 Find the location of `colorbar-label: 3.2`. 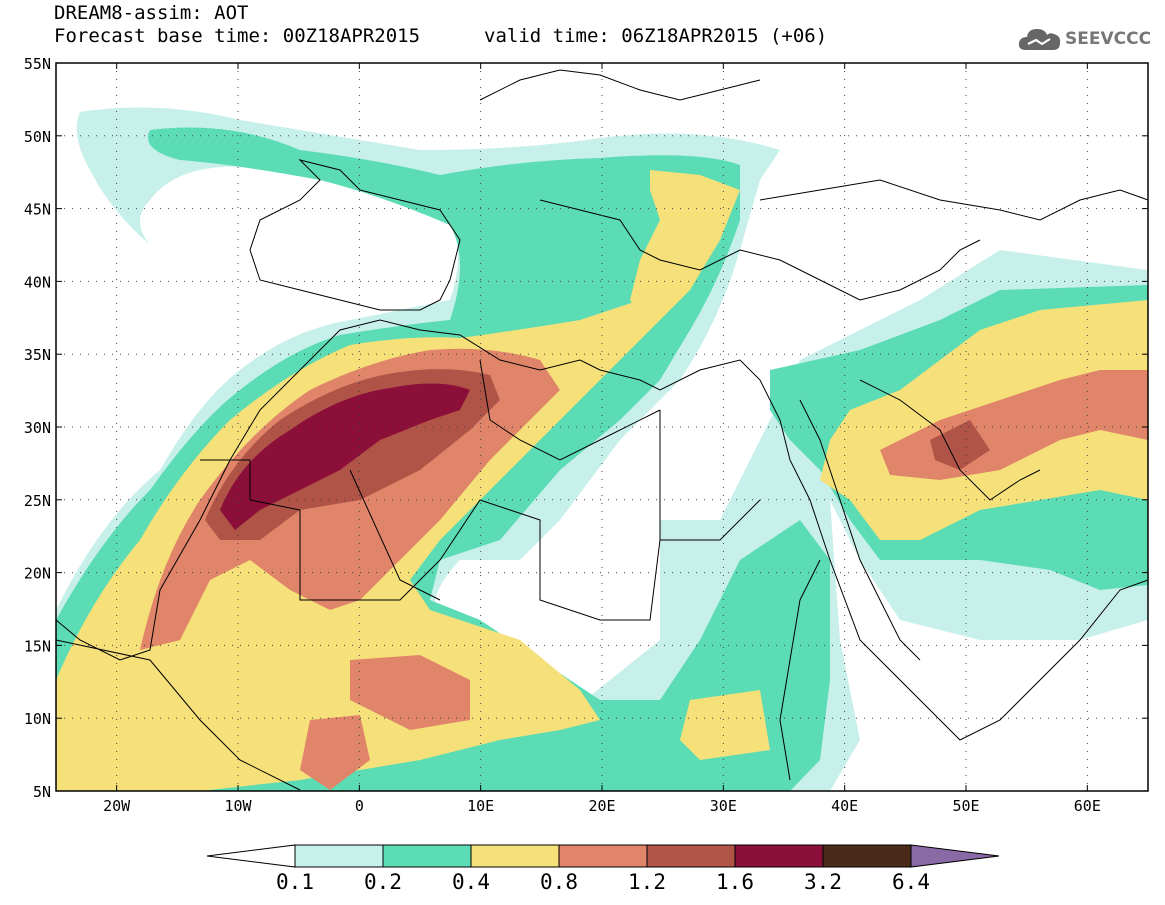

colorbar-label: 3.2 is located at coordinates (823, 882).